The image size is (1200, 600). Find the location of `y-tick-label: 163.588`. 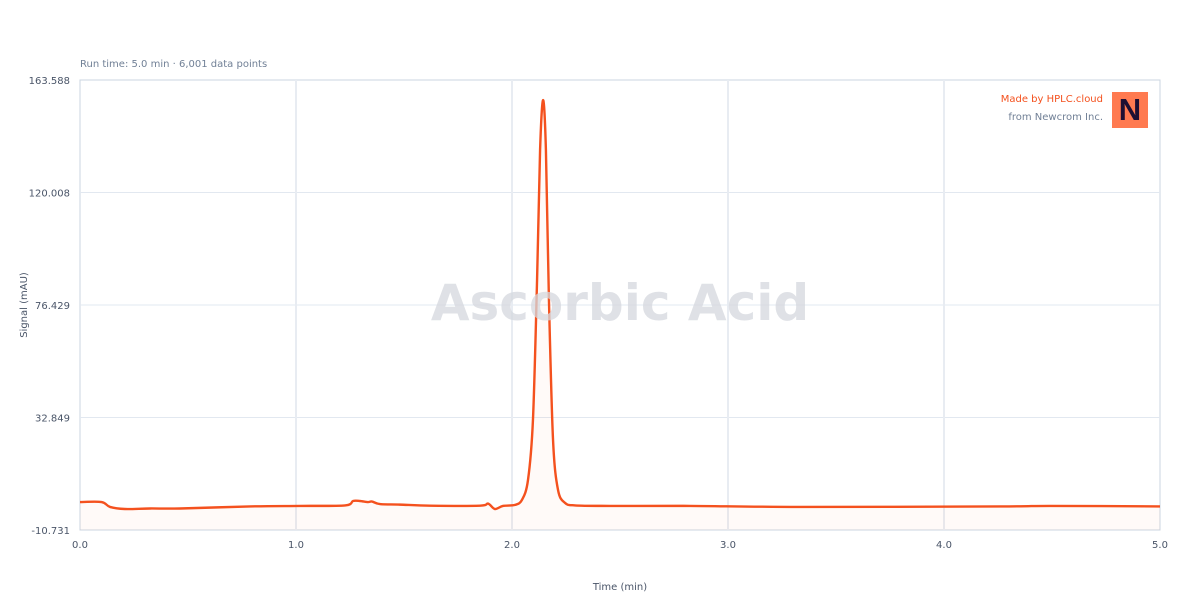

y-tick-label: 163.588 is located at coordinates (49, 81).